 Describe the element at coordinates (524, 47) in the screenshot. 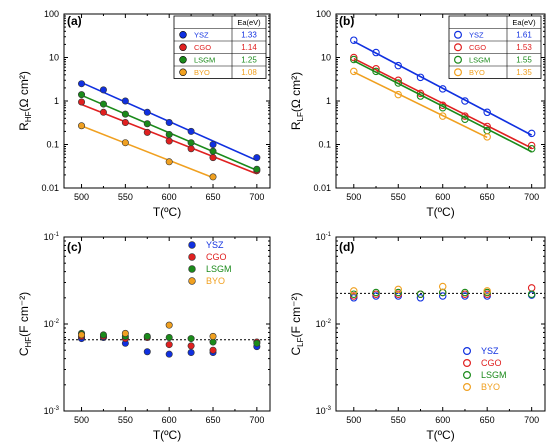

I see `legend-ea-value: 1.53` at that location.